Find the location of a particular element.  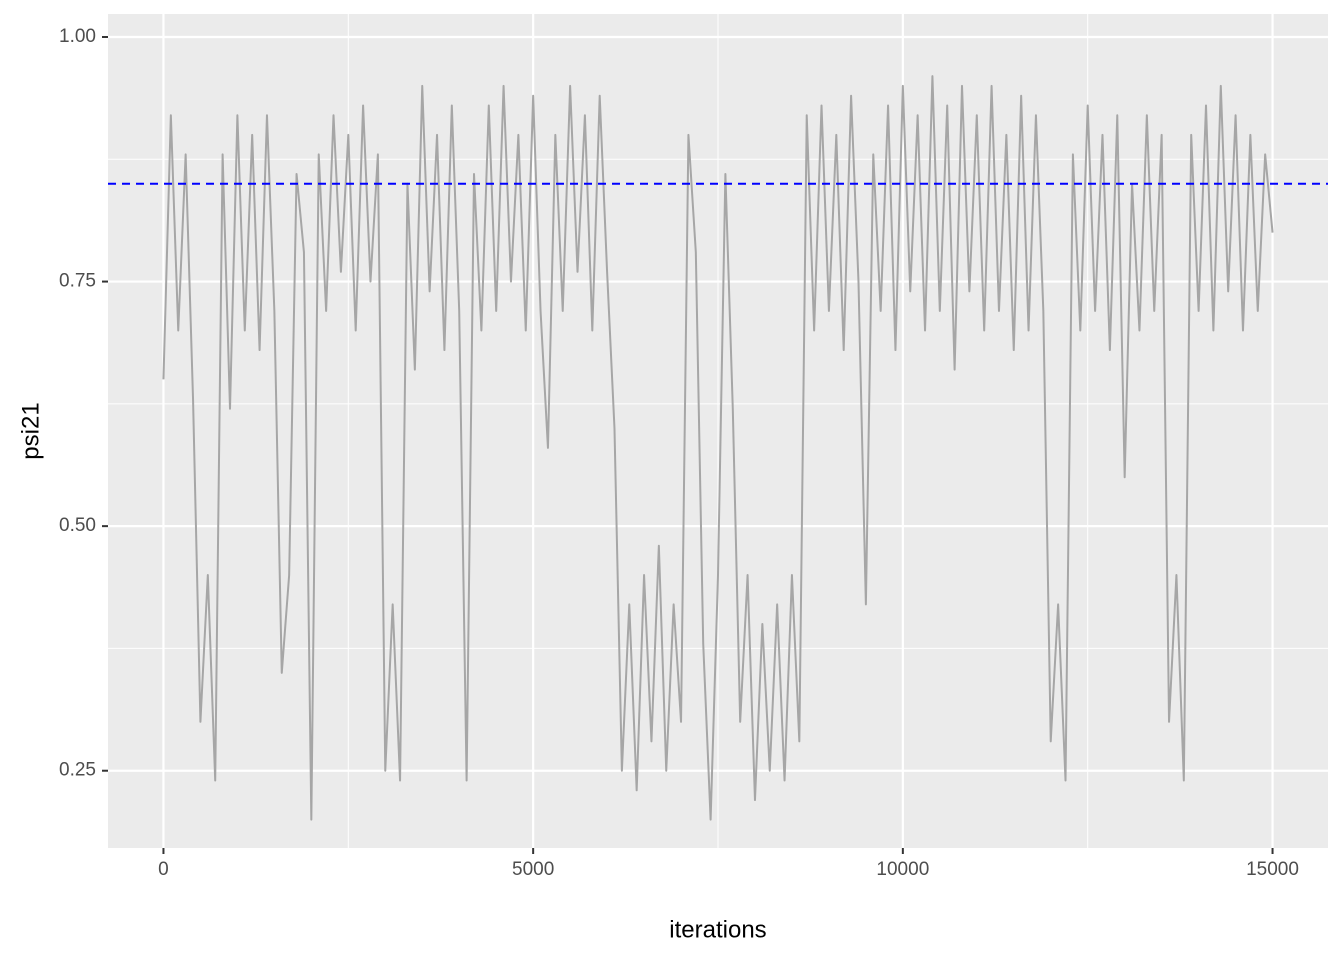

x-tick-label: 10000 is located at coordinates (902, 869).